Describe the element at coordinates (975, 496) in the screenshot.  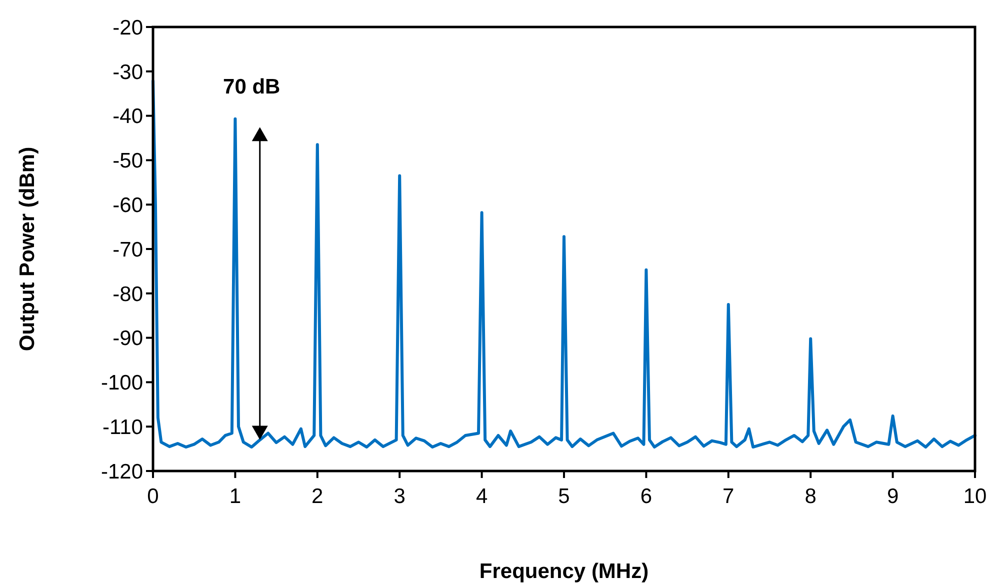
I see `x-tick-label: 10` at that location.